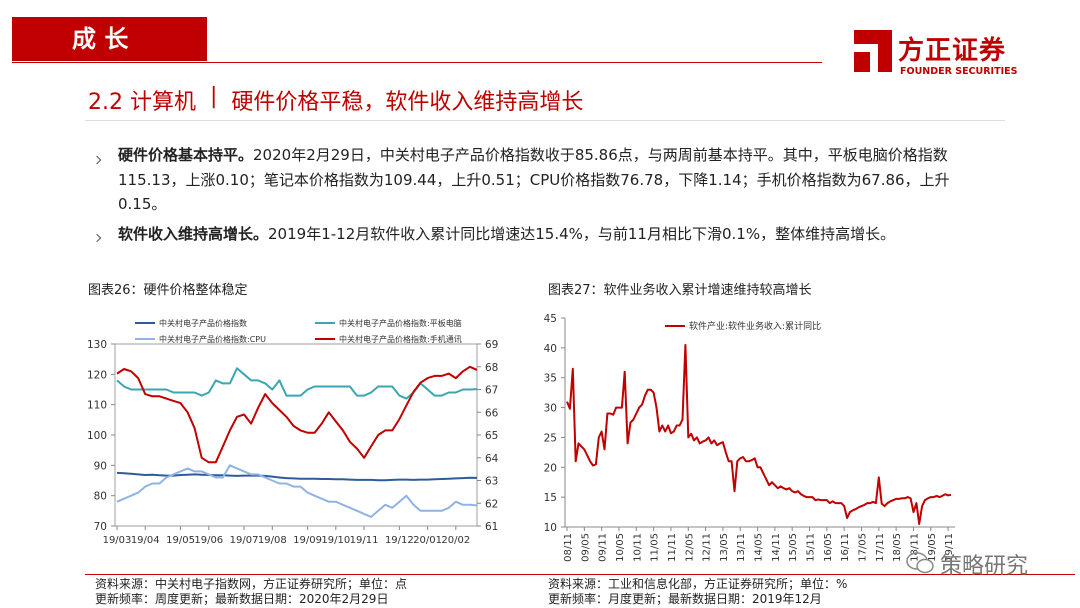  What do you see at coordinates (920, 563) in the screenshot?
I see `watermark-icon` at bounding box center [920, 563].